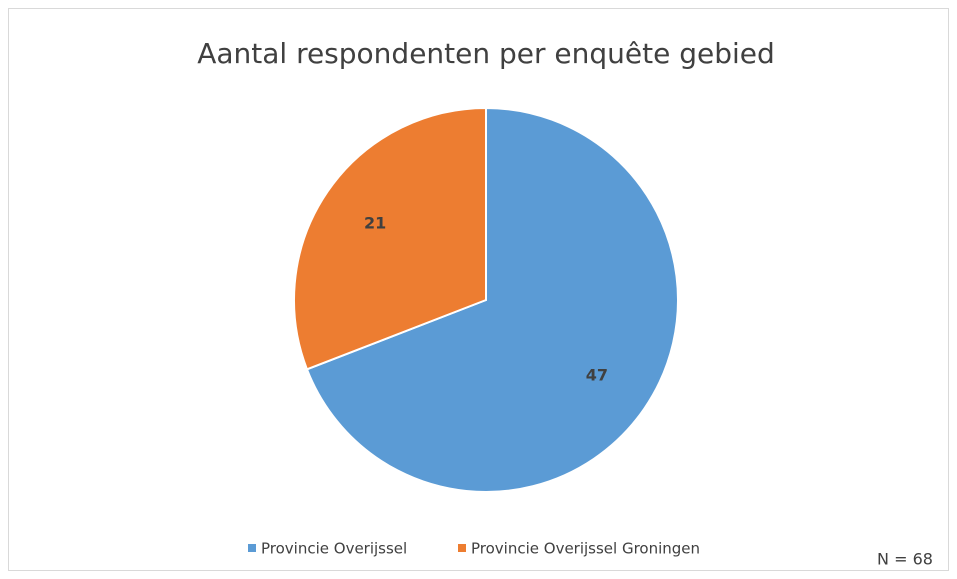 Image resolution: width=957 pixels, height=579 pixels. I want to click on pie-slice, so click(390, 238).